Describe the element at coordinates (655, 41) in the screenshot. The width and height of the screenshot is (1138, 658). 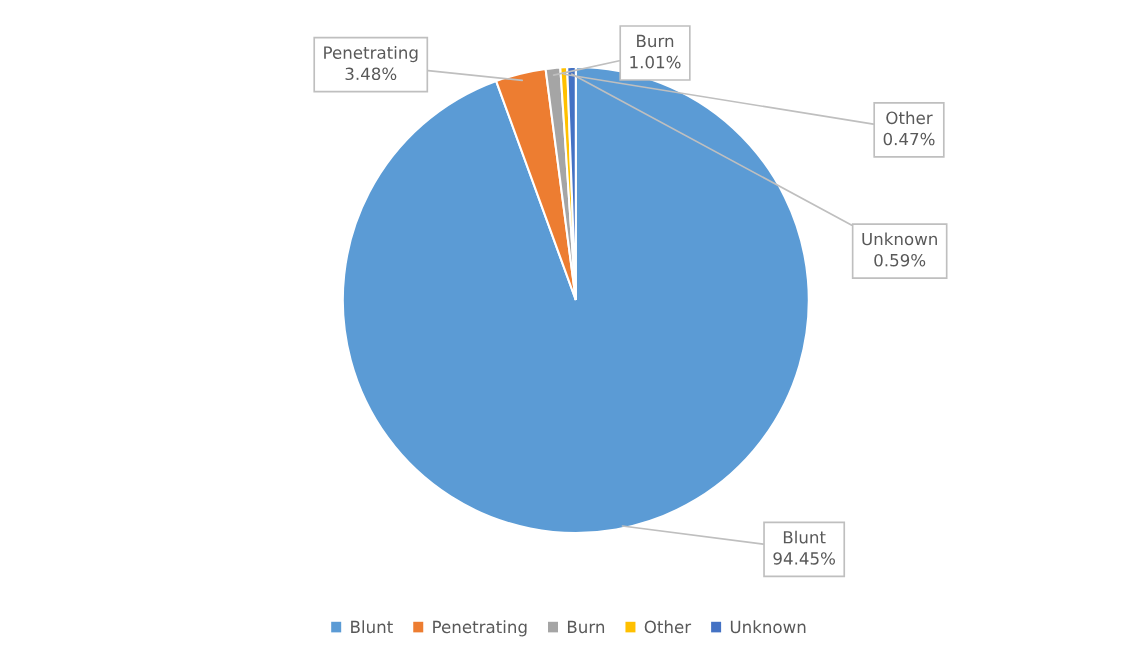
I see `slice-label: Burn` at that location.